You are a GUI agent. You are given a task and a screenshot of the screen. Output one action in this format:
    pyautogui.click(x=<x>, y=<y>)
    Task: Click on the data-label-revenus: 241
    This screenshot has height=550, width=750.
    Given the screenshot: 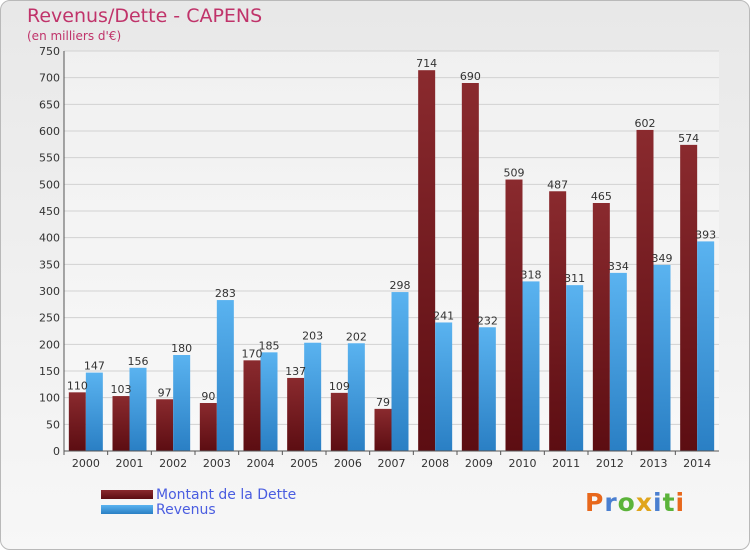 What is the action you would take?
    pyautogui.click(x=443, y=315)
    